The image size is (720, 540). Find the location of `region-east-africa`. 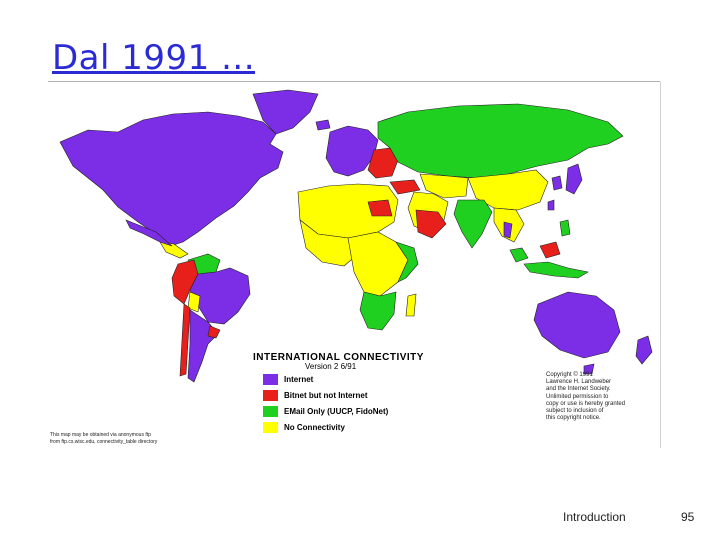

region-east-africa is located at coordinates (407, 262).